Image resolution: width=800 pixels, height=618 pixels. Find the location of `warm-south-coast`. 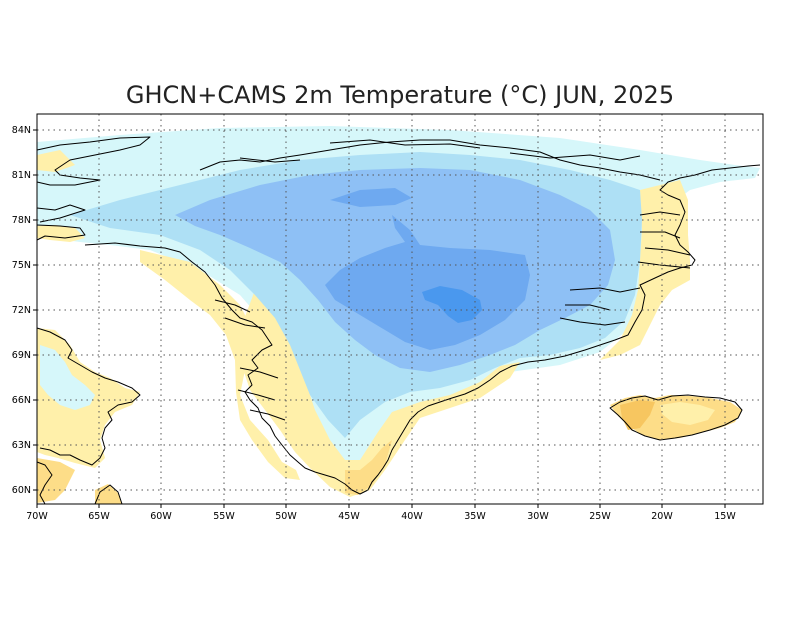

warm-south-coast is located at coordinates (380, 393).